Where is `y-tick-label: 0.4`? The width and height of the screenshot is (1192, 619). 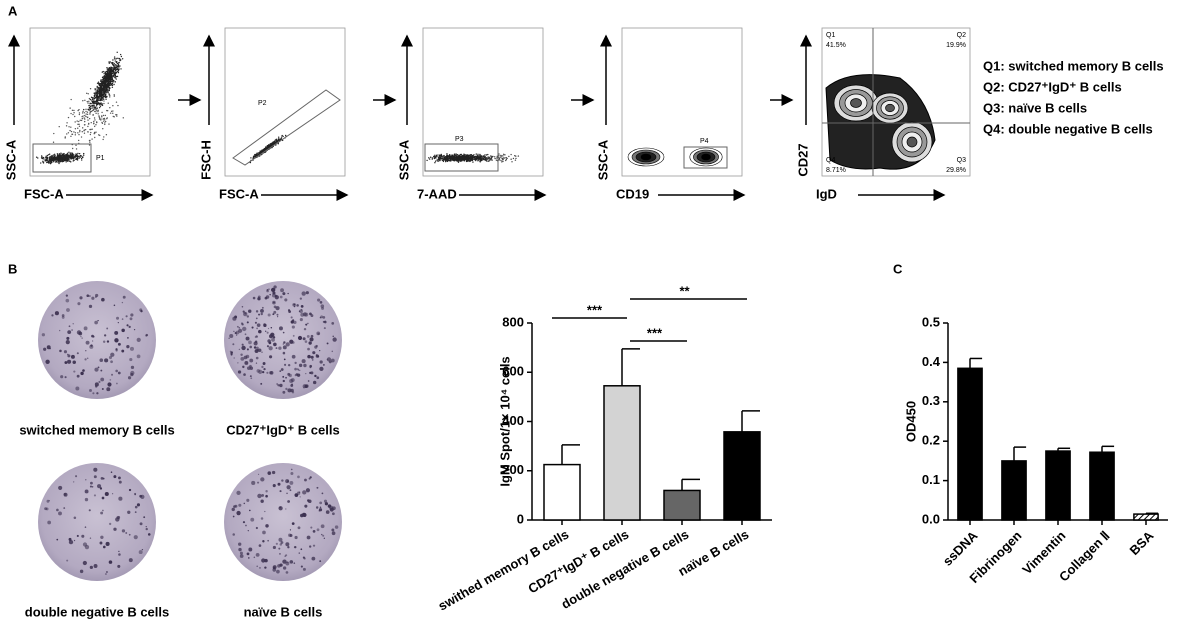
y-tick-label: 0.4 is located at coordinates (931, 361).